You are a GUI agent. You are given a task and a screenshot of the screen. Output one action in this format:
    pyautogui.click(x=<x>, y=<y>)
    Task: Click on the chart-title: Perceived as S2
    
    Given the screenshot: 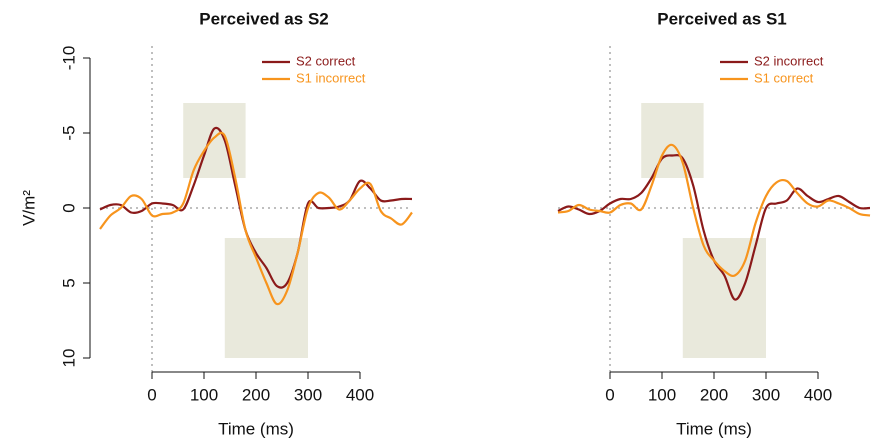 What is the action you would take?
    pyautogui.click(x=263, y=18)
    